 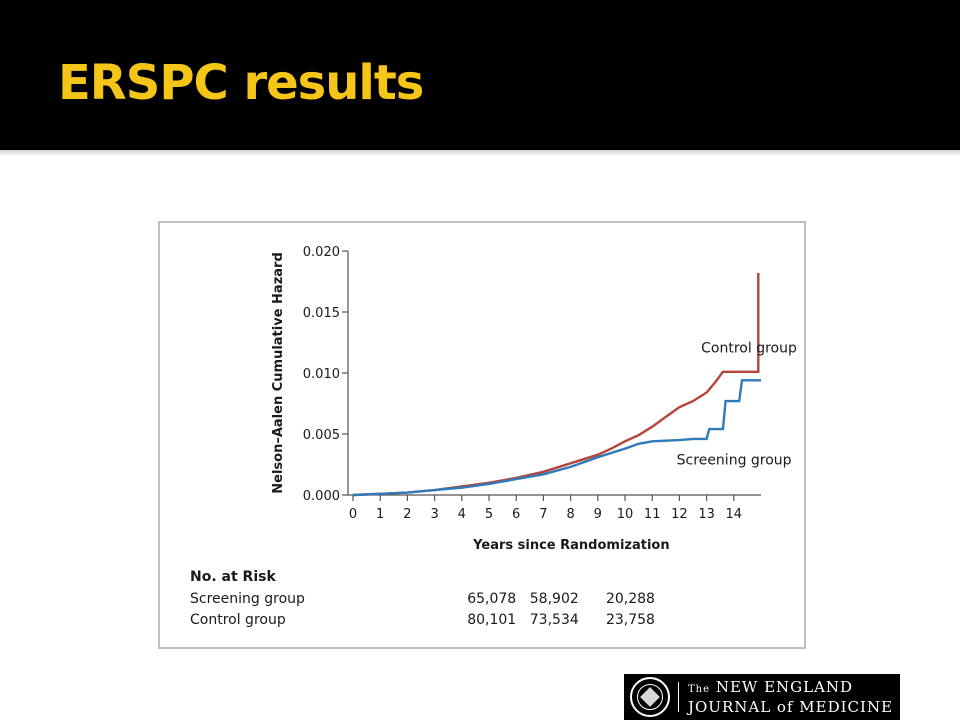 What do you see at coordinates (554, 620) in the screenshot?
I see `risk-cell: 73,534` at bounding box center [554, 620].